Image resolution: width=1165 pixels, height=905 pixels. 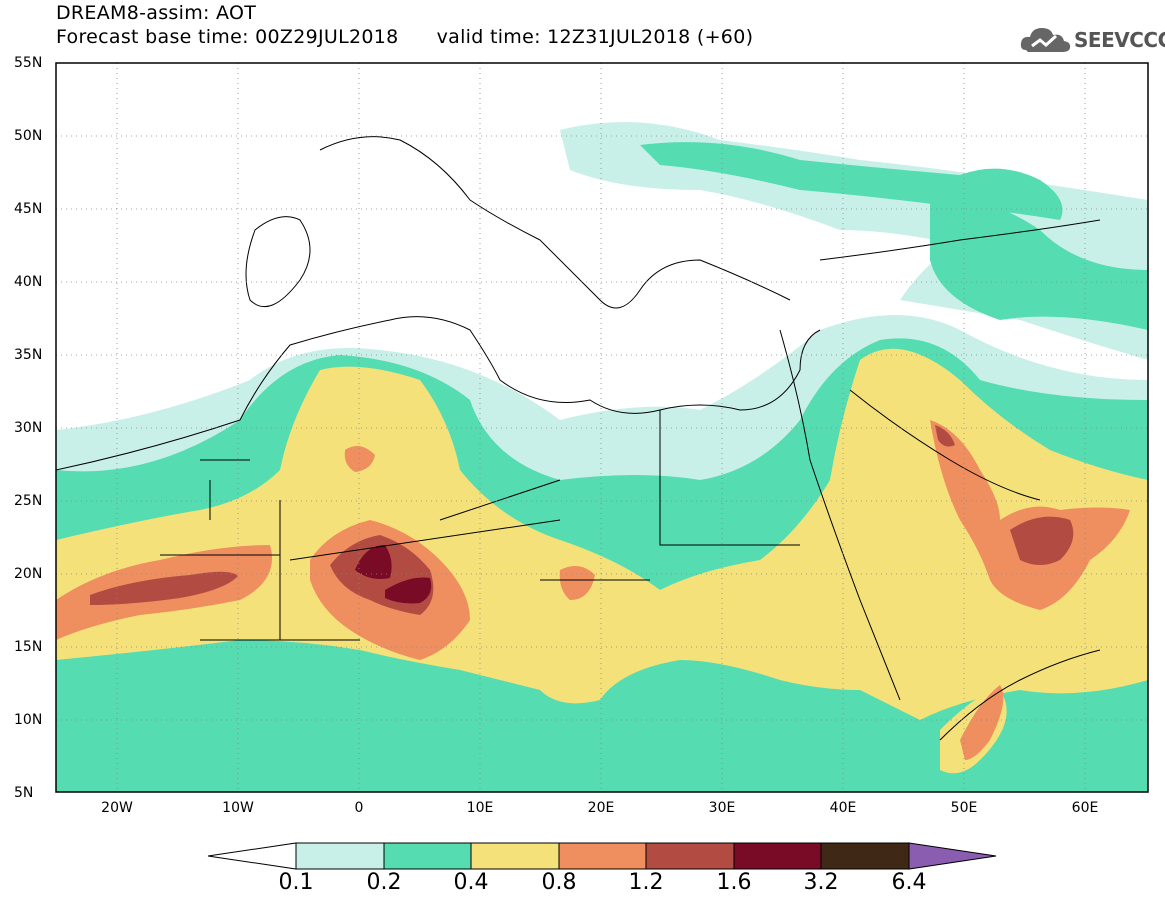 What do you see at coordinates (595, 37) in the screenshot?
I see `valid-time: valid time: 12Z31JUL2018 (+60)` at bounding box center [595, 37].